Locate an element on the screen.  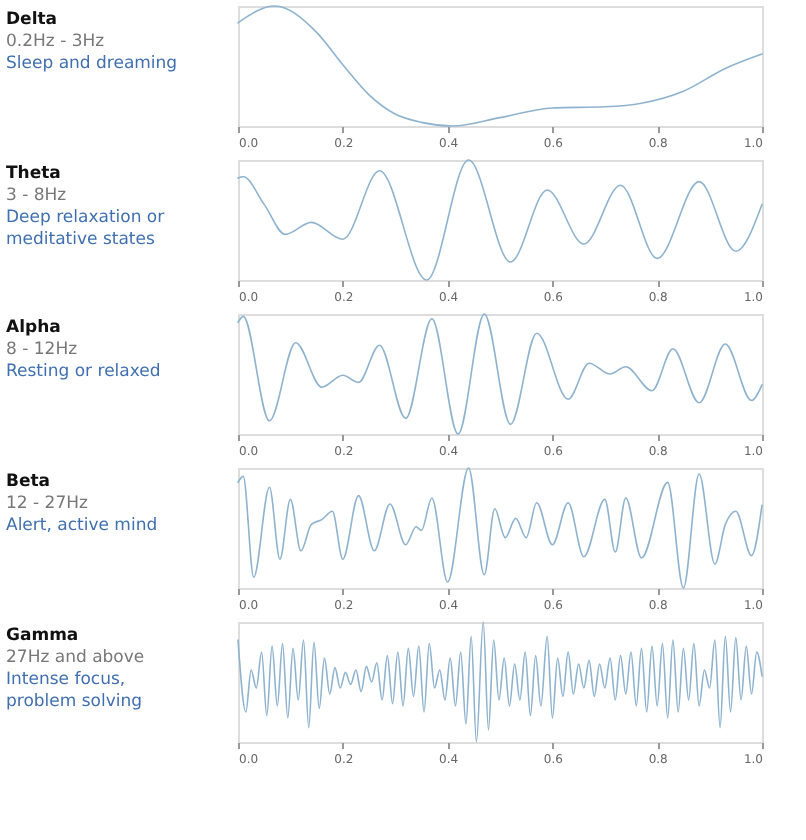
text: 0.2Hz - 3Hz is located at coordinates (56, 42).